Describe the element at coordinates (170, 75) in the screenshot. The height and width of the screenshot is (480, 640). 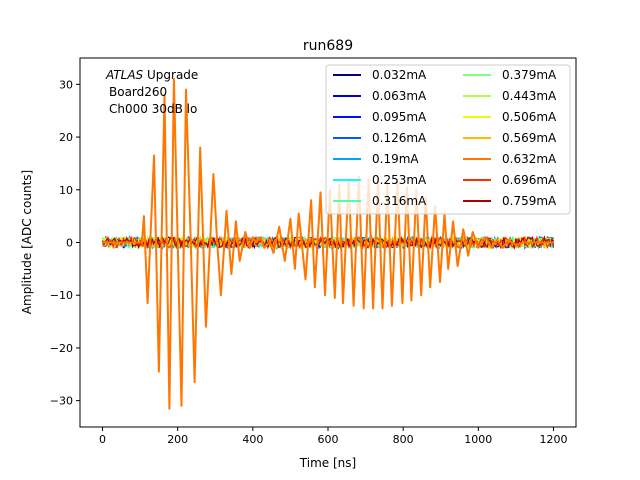
I see `annotation-upgrade: Upgrade` at that location.